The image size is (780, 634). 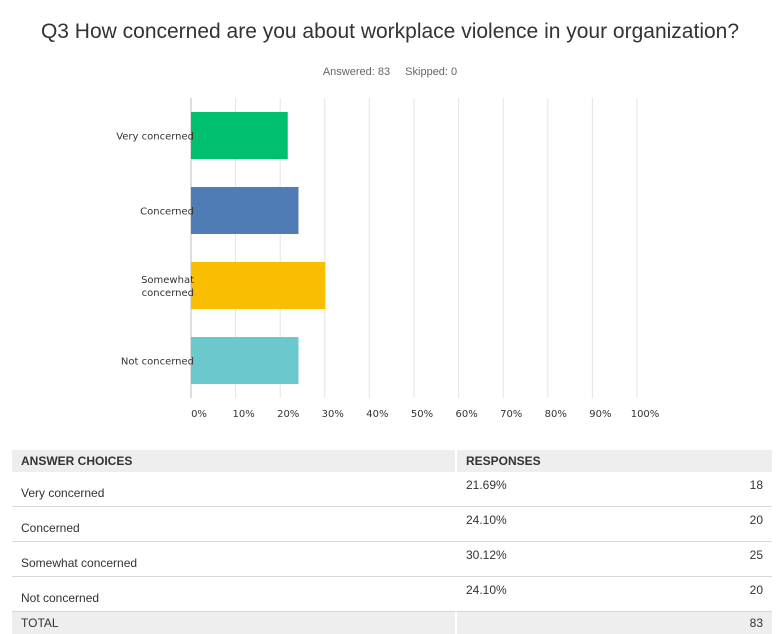 What do you see at coordinates (574, 461) in the screenshot?
I see `header-responses: RESPONSES` at bounding box center [574, 461].